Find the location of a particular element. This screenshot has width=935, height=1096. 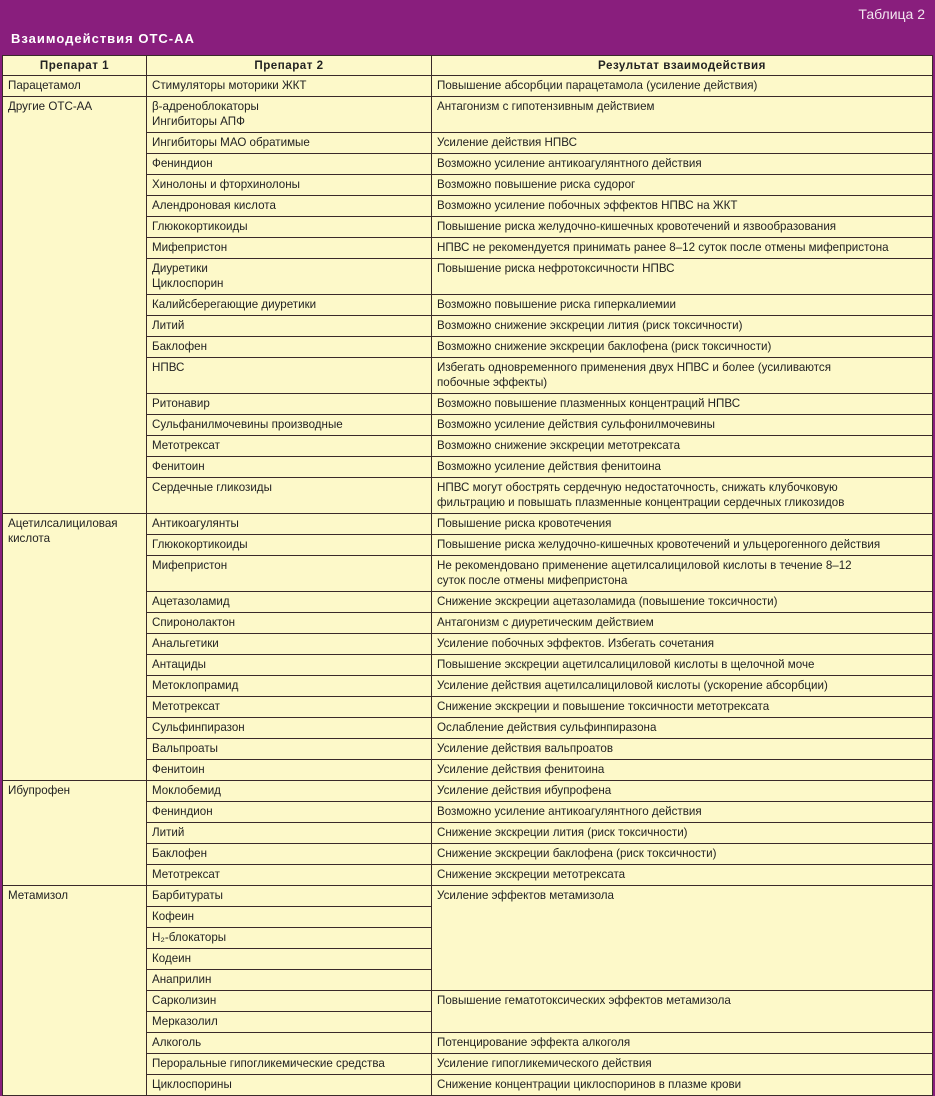

drug2-cell: Диуретики Циклоспорин is located at coordinates (289, 276).